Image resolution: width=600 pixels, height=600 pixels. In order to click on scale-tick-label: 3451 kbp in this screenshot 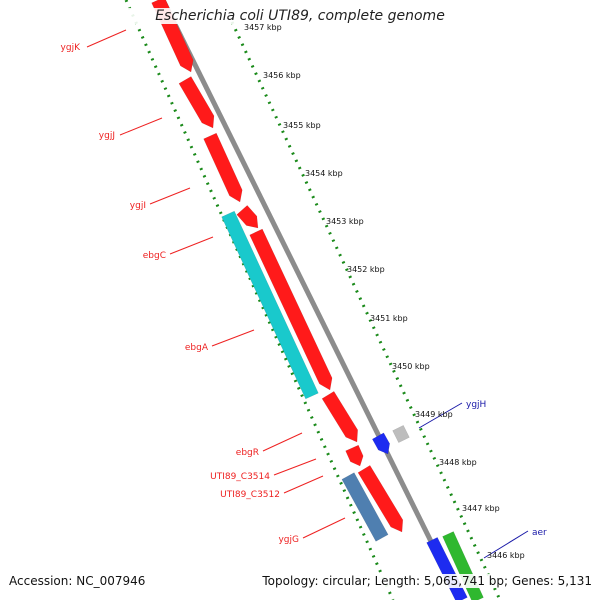, I will do `click(389, 318)`.